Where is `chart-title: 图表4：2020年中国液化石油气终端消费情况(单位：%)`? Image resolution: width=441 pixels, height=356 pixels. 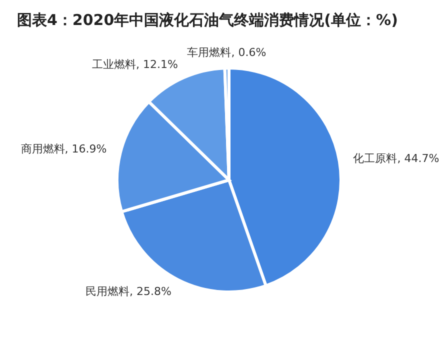 chart-title: 图表4：2020年中国液化石油气终端消费情况(单位：%) is located at coordinates (207, 20).